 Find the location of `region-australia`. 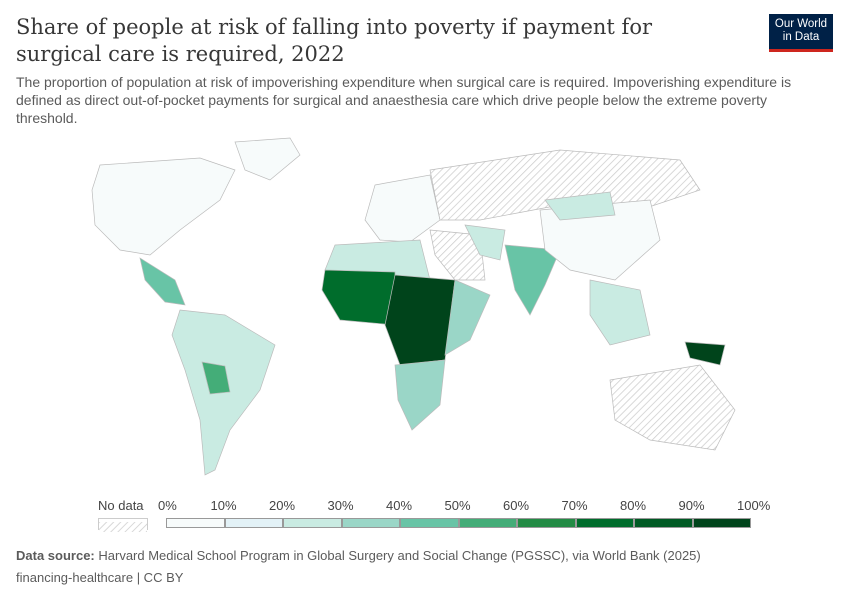

region-australia is located at coordinates (672, 407).